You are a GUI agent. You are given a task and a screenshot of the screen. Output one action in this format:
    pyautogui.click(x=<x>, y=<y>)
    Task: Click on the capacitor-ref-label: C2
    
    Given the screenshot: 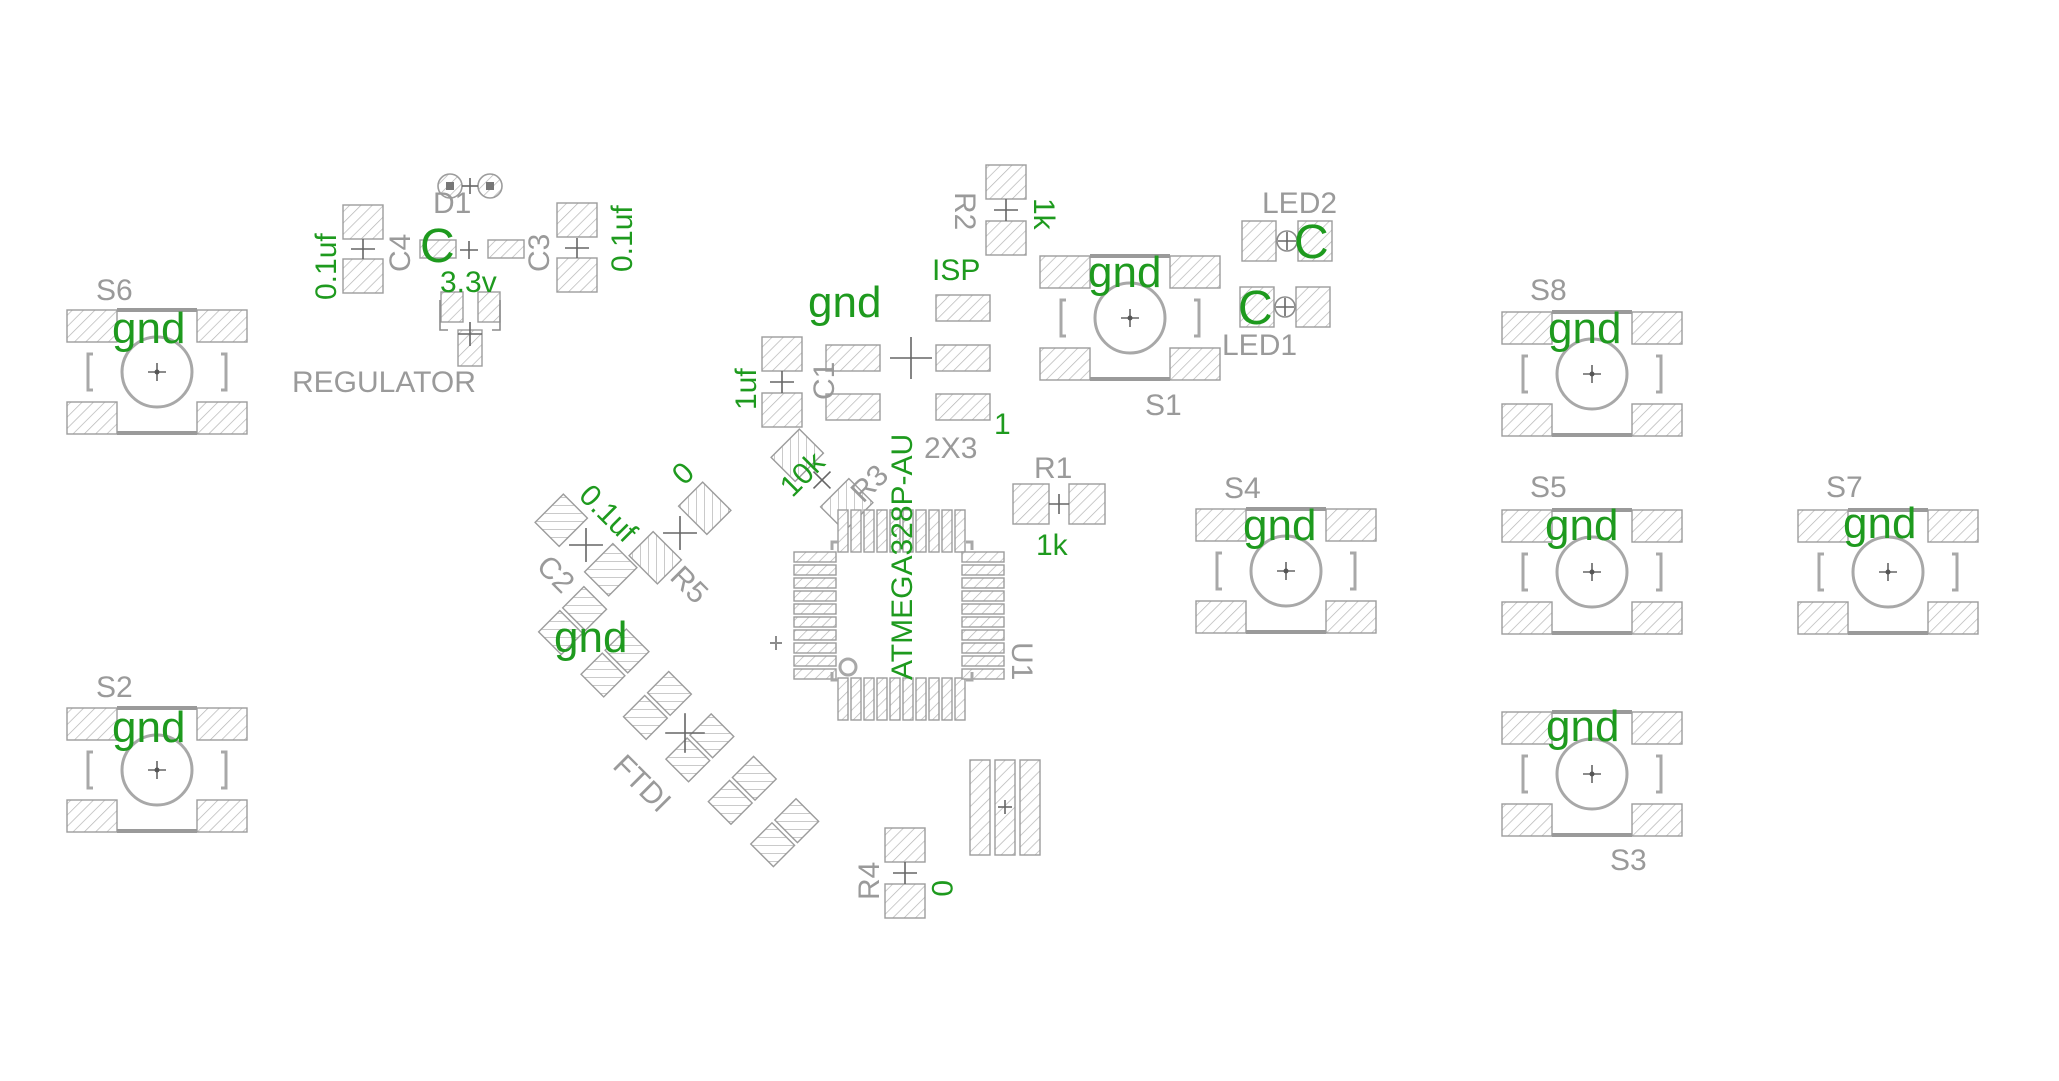 What is the action you would take?
    pyautogui.click(x=555, y=574)
    